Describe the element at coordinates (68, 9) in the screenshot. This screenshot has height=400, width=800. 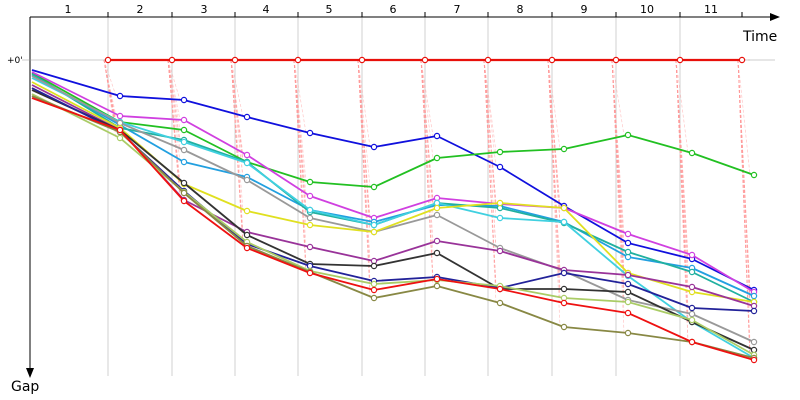
I see `lap-label: 1` at that location.